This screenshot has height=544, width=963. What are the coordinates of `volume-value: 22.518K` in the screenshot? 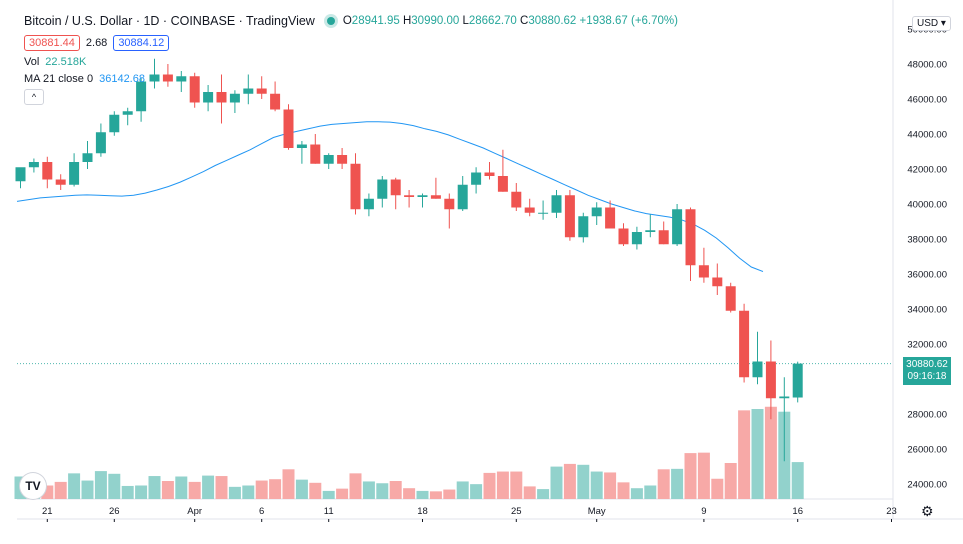 It's located at (66, 62).